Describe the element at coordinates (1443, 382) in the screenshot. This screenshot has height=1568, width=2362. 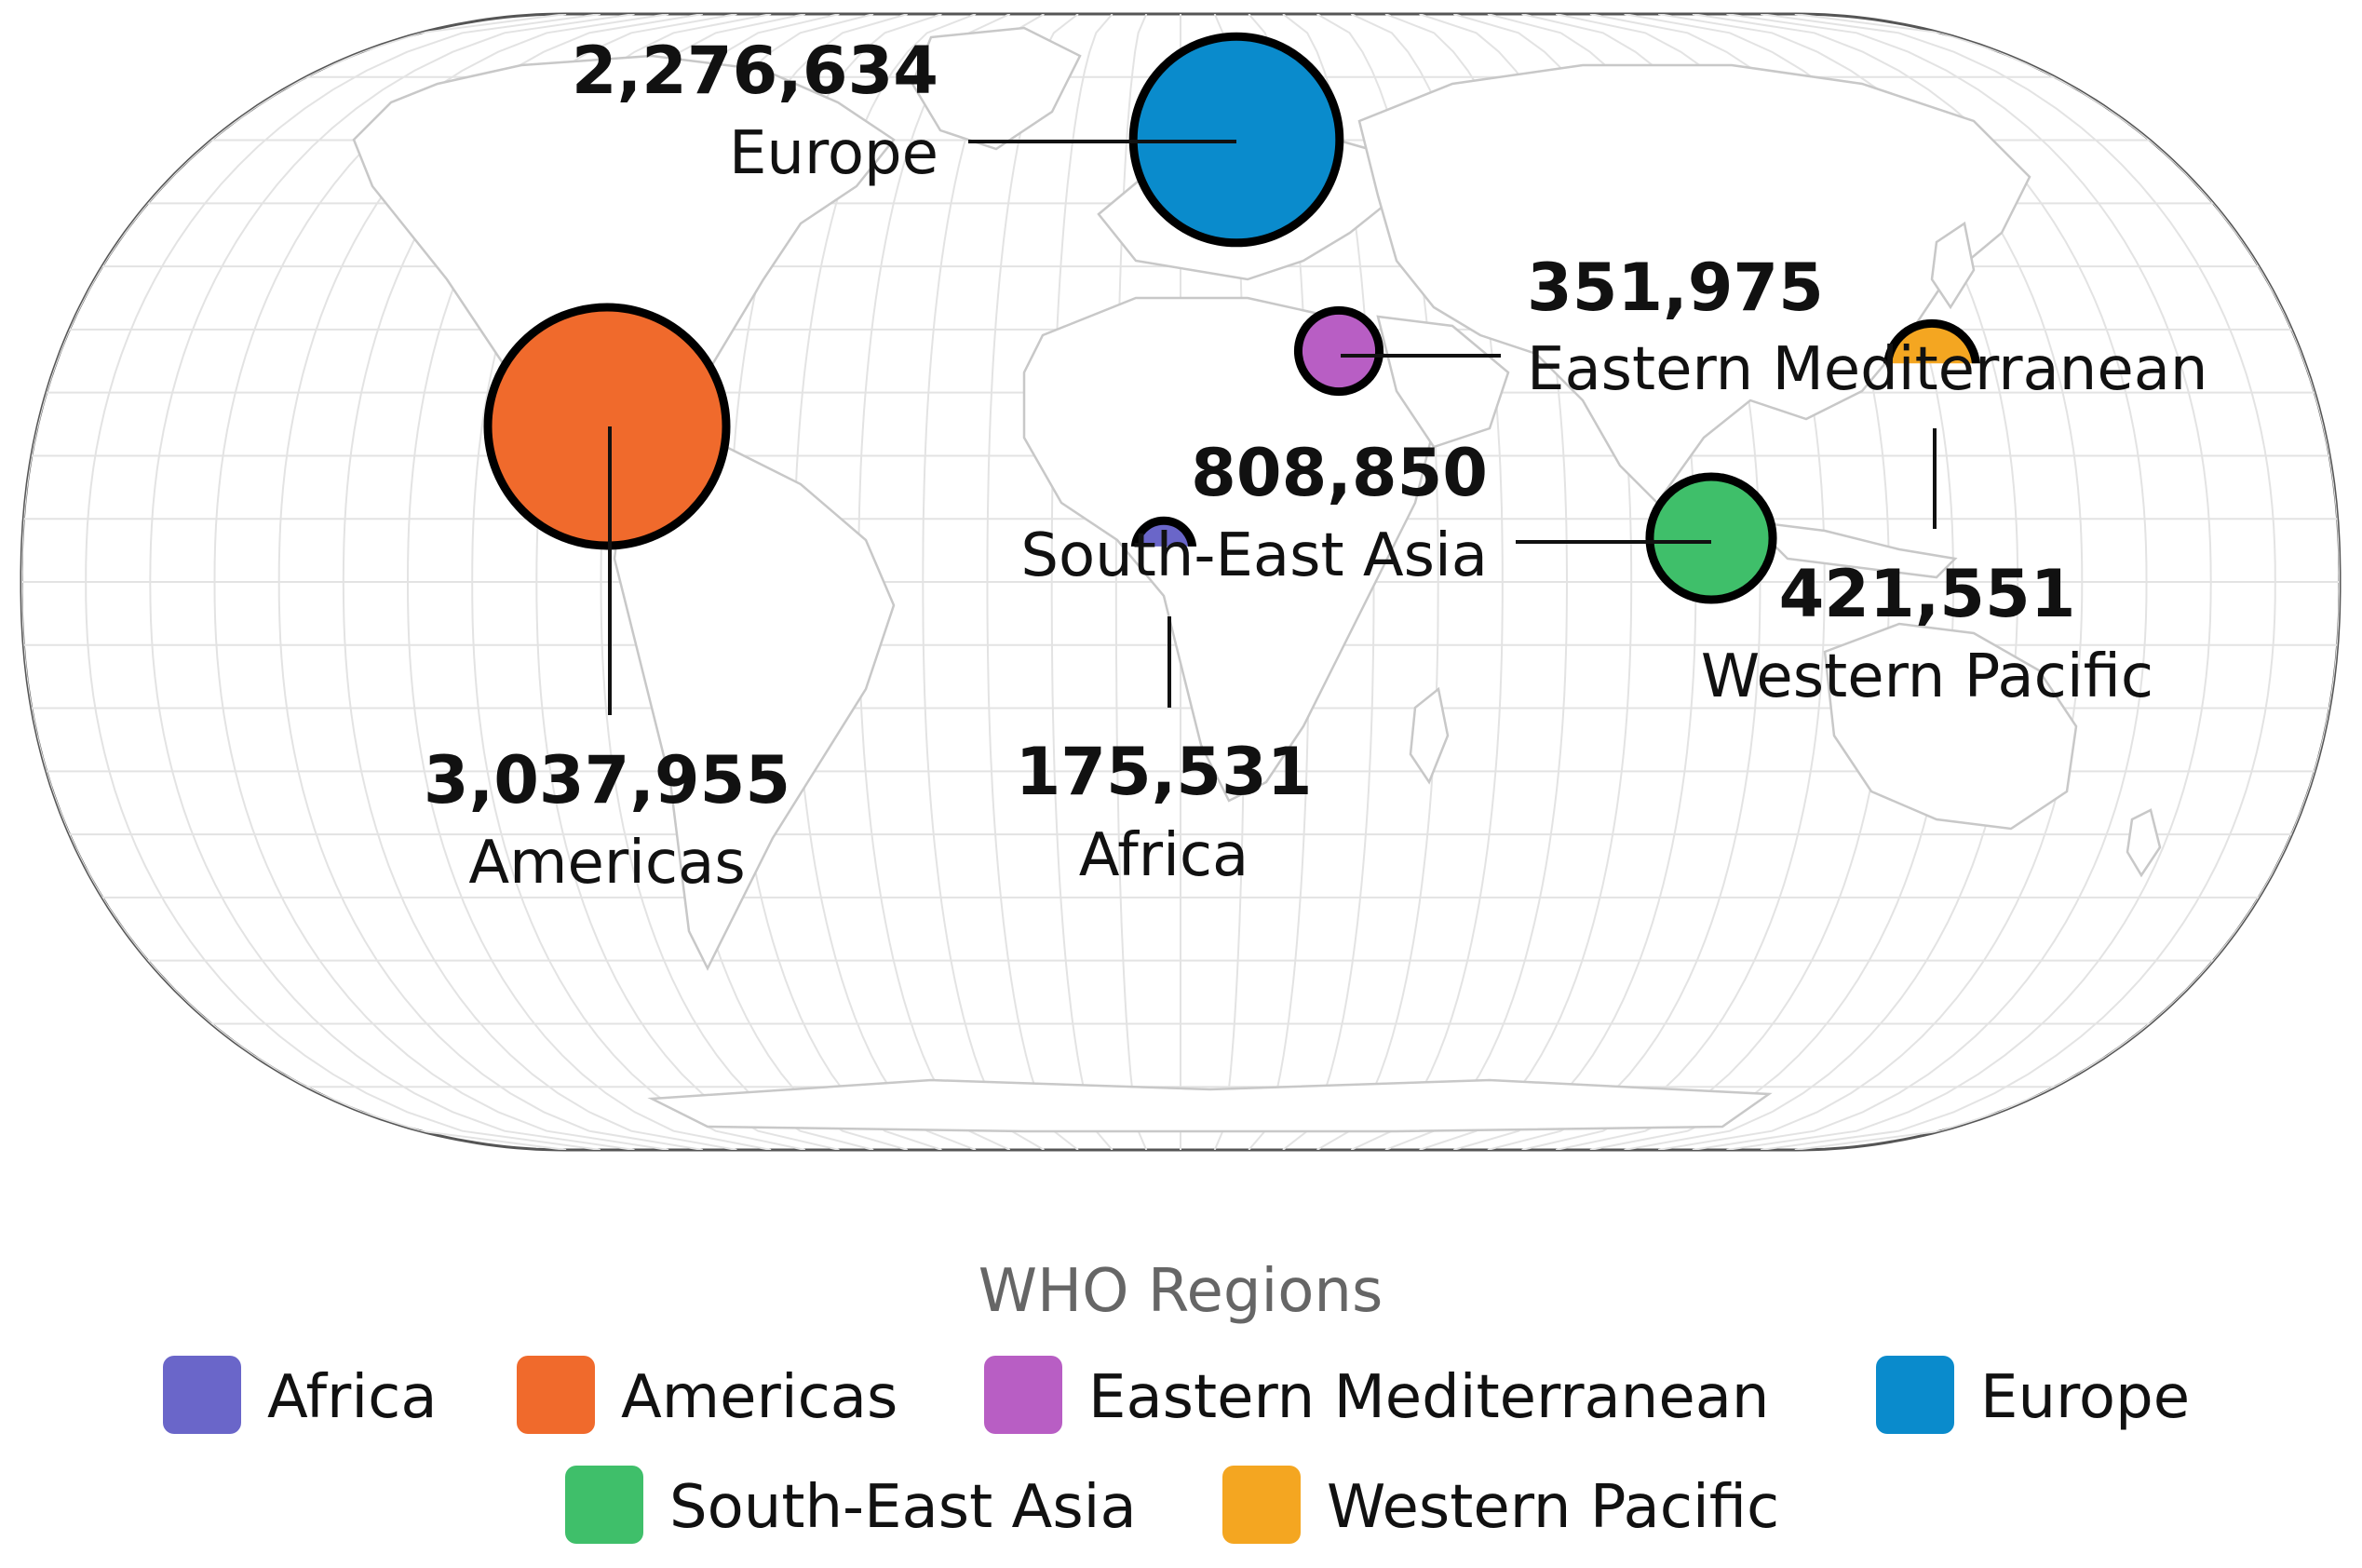
I see `arabia-outline` at that location.